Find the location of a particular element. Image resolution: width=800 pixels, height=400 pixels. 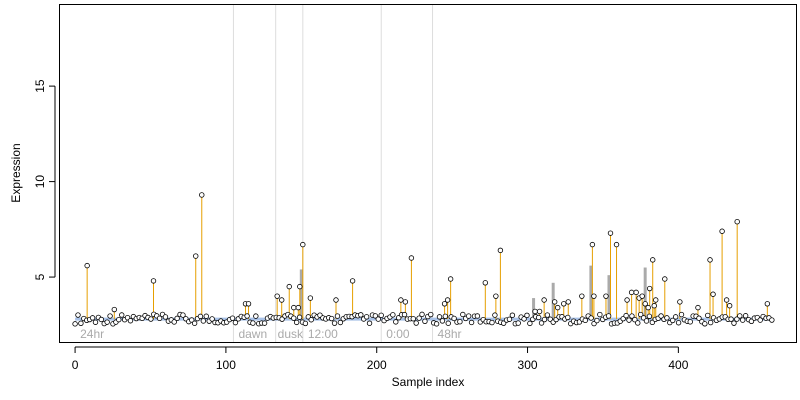

region-label: dusk is located at coordinates (291, 334).